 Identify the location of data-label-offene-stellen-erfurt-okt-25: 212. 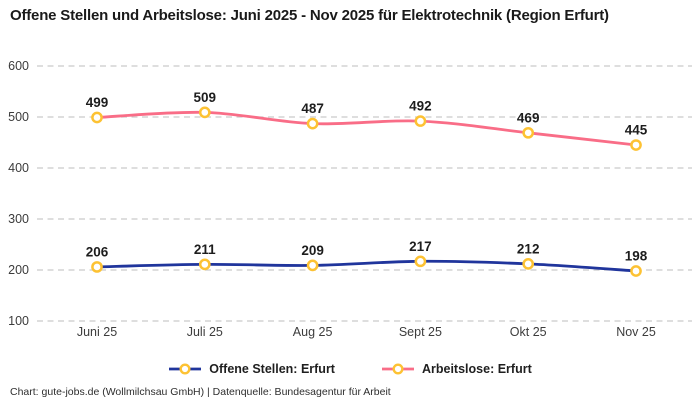
(528, 248).